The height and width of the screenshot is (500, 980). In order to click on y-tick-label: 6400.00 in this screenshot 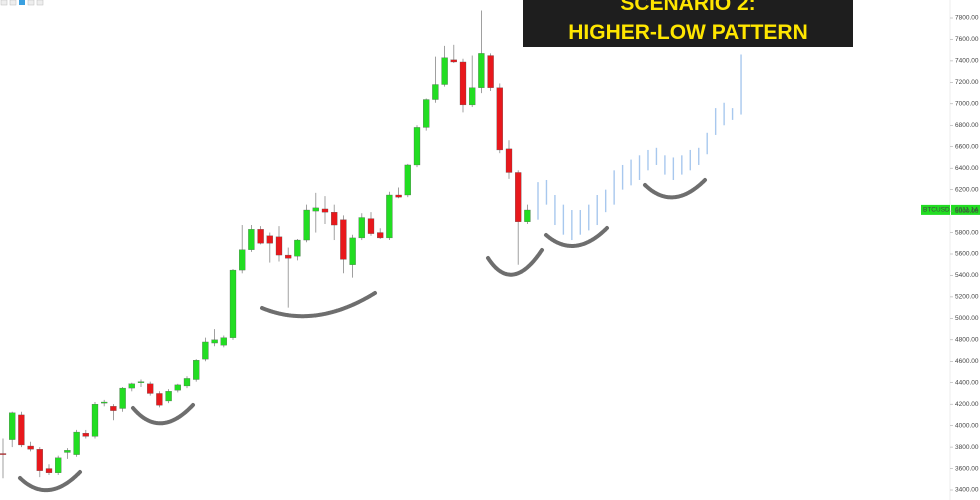, I will do `click(967, 168)`.